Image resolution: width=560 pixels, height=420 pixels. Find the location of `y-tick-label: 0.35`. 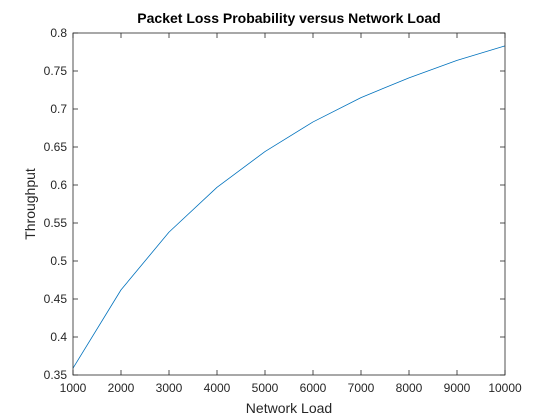

y-tick-label: 0.35 is located at coordinates (56, 375).